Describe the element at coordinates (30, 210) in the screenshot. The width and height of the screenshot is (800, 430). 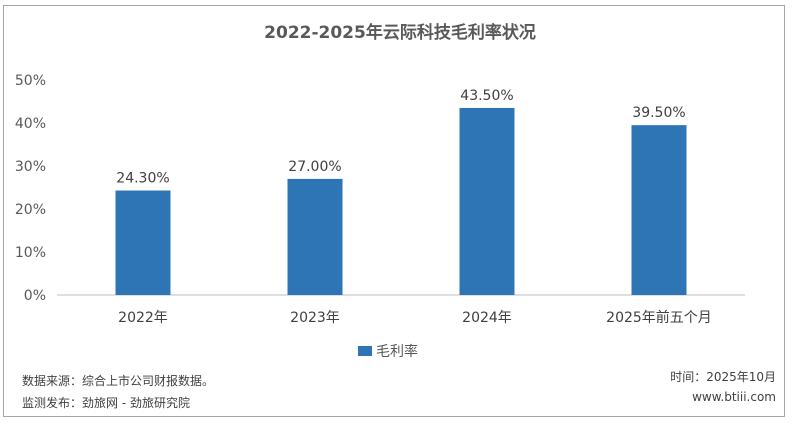
I see `y-tick-label: 20%` at that location.